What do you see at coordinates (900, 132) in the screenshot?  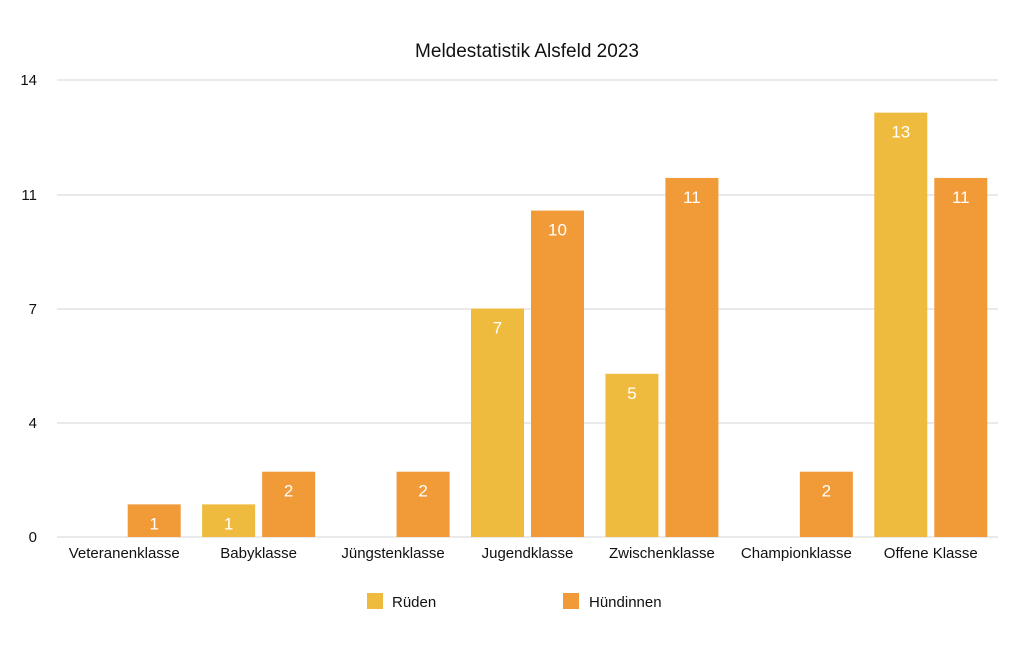 I see `data-label: 13` at bounding box center [900, 132].